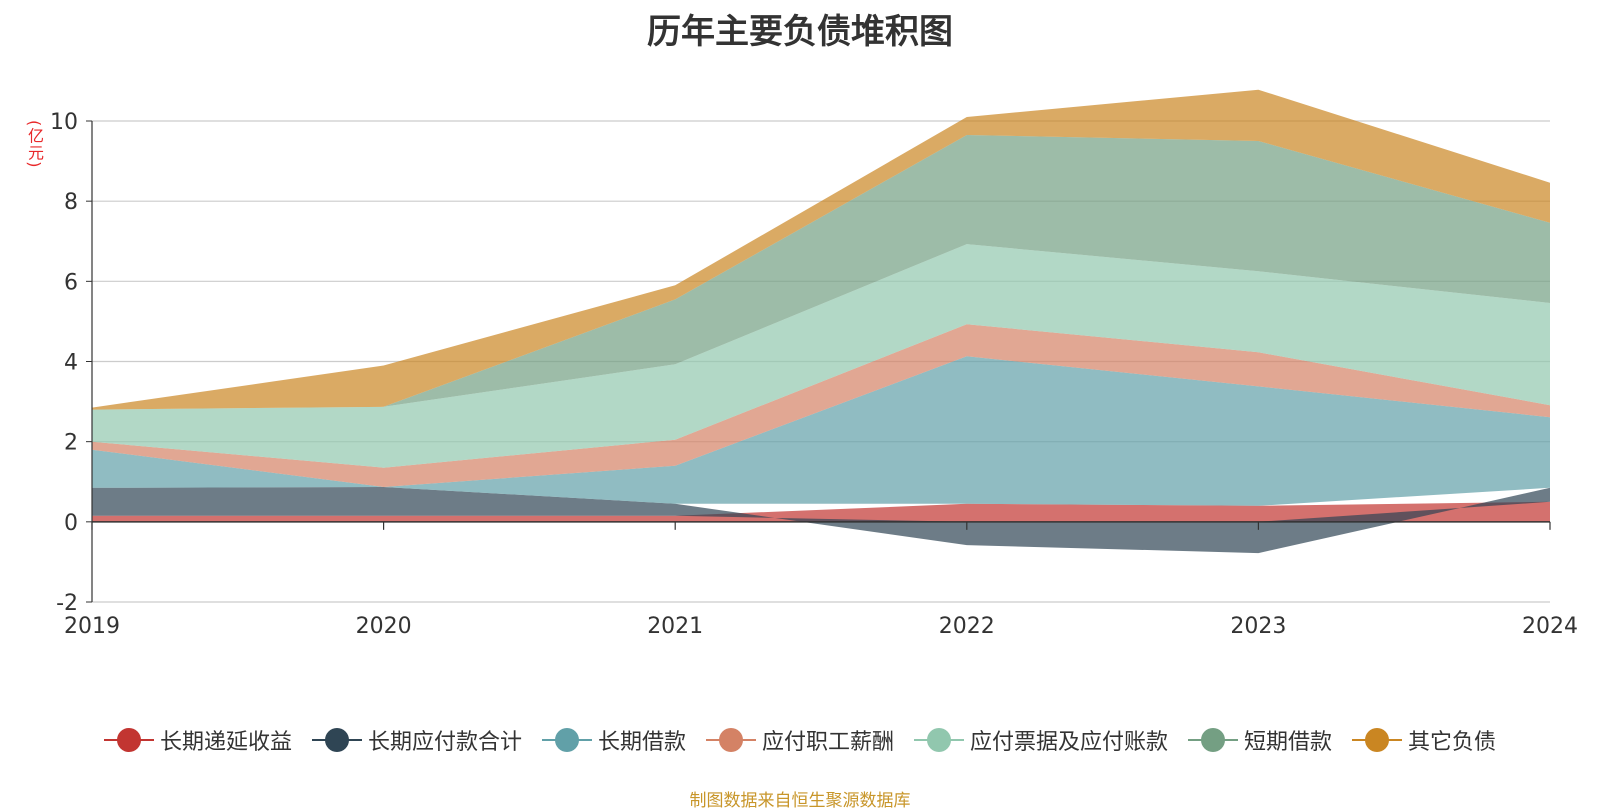 The image size is (1600, 811). Describe the element at coordinates (67, 603) in the screenshot. I see `y-tick-label: -2` at that location.